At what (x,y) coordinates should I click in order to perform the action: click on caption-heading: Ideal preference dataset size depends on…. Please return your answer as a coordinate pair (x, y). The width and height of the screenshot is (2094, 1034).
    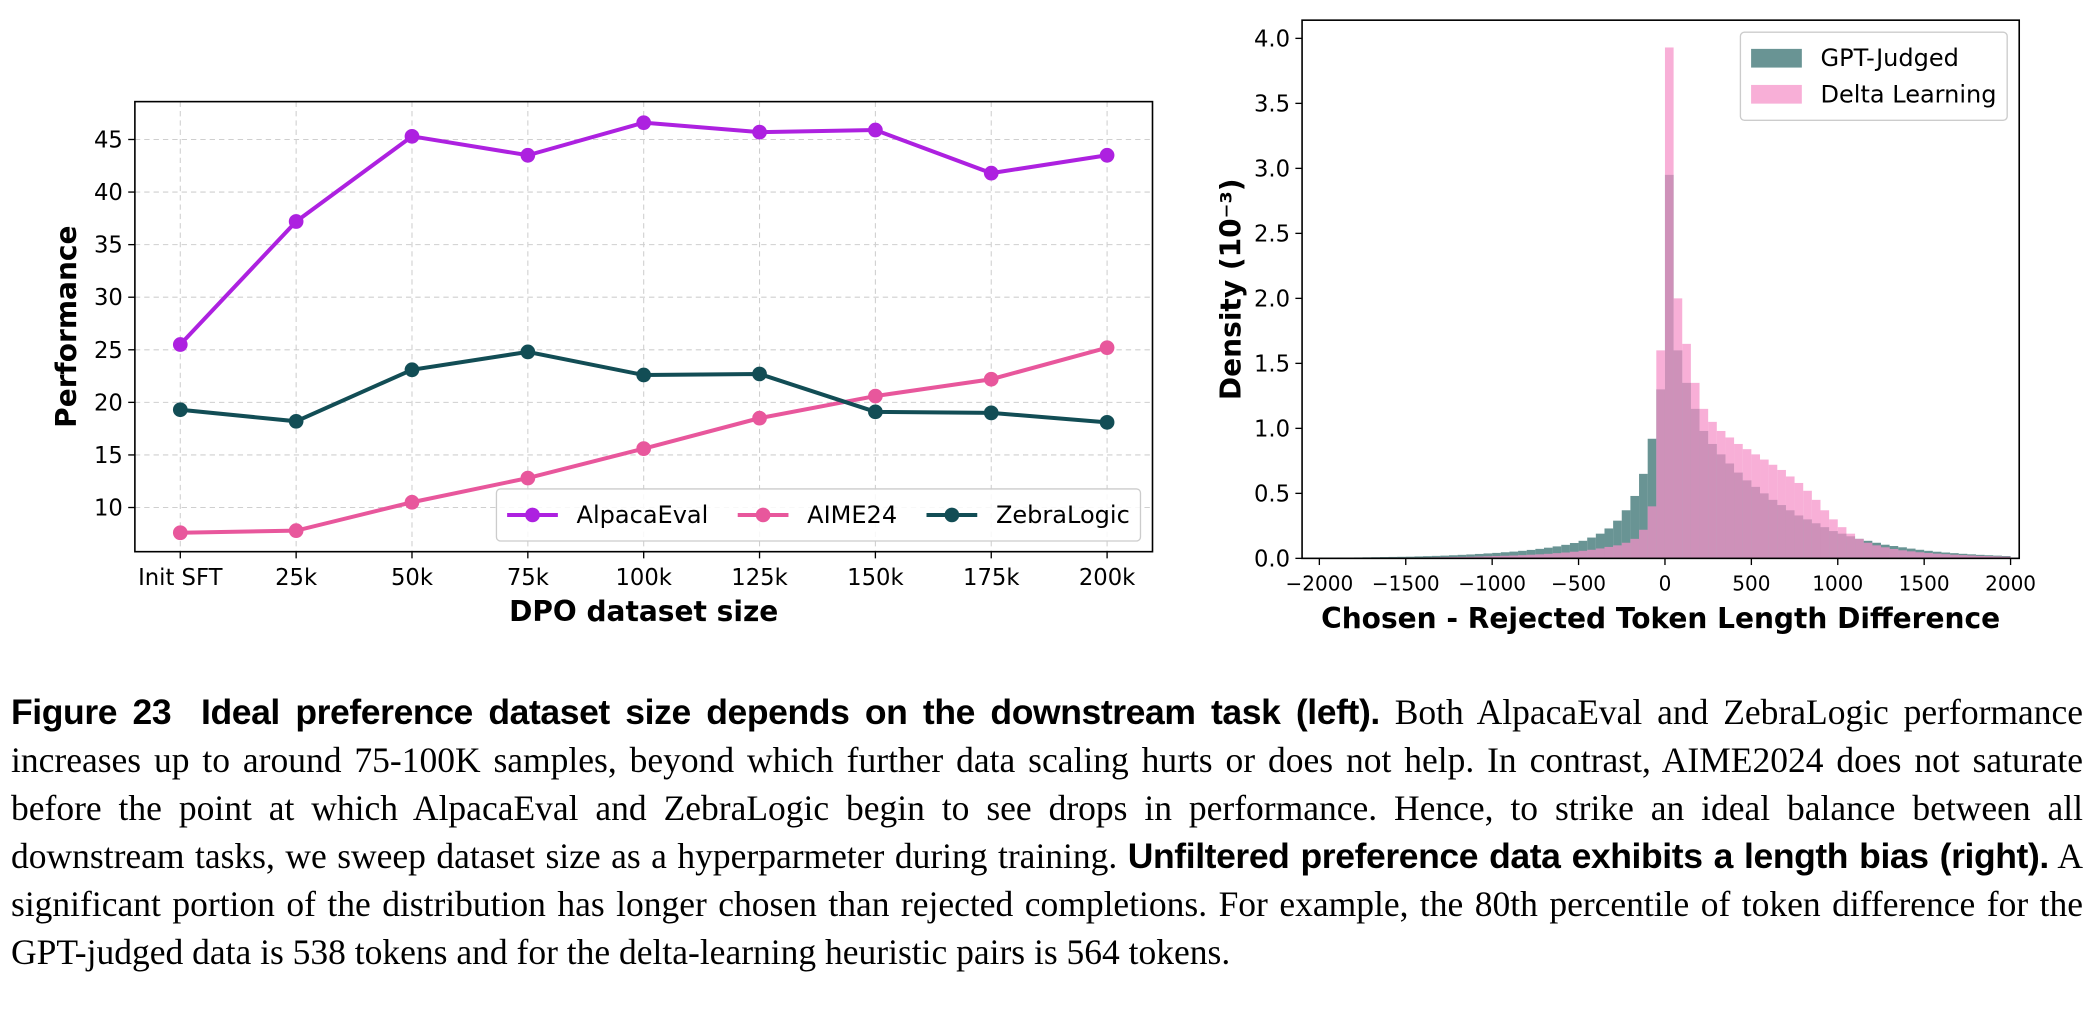
    Looking at the image, I should click on (790, 712).